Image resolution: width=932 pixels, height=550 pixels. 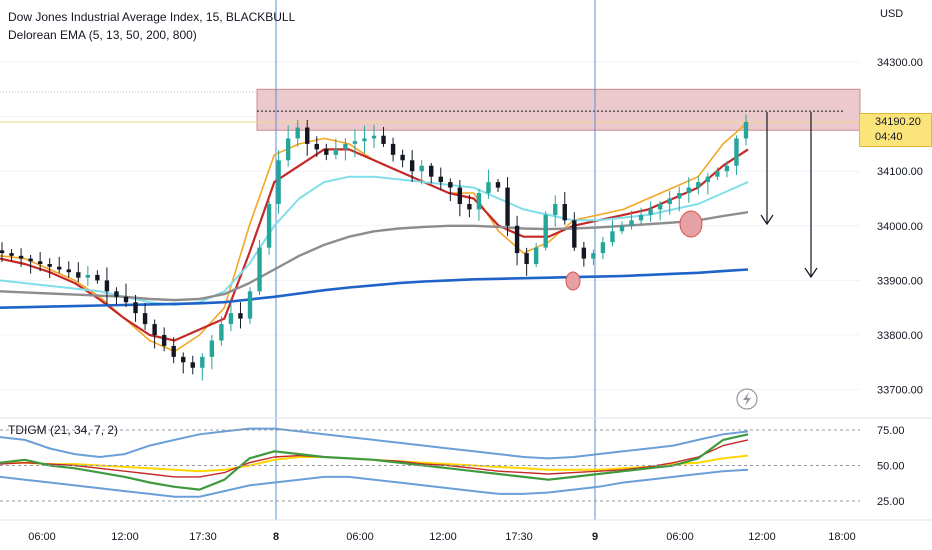 I want to click on oscillator-tick-label: 50.00, so click(x=891, y=467).